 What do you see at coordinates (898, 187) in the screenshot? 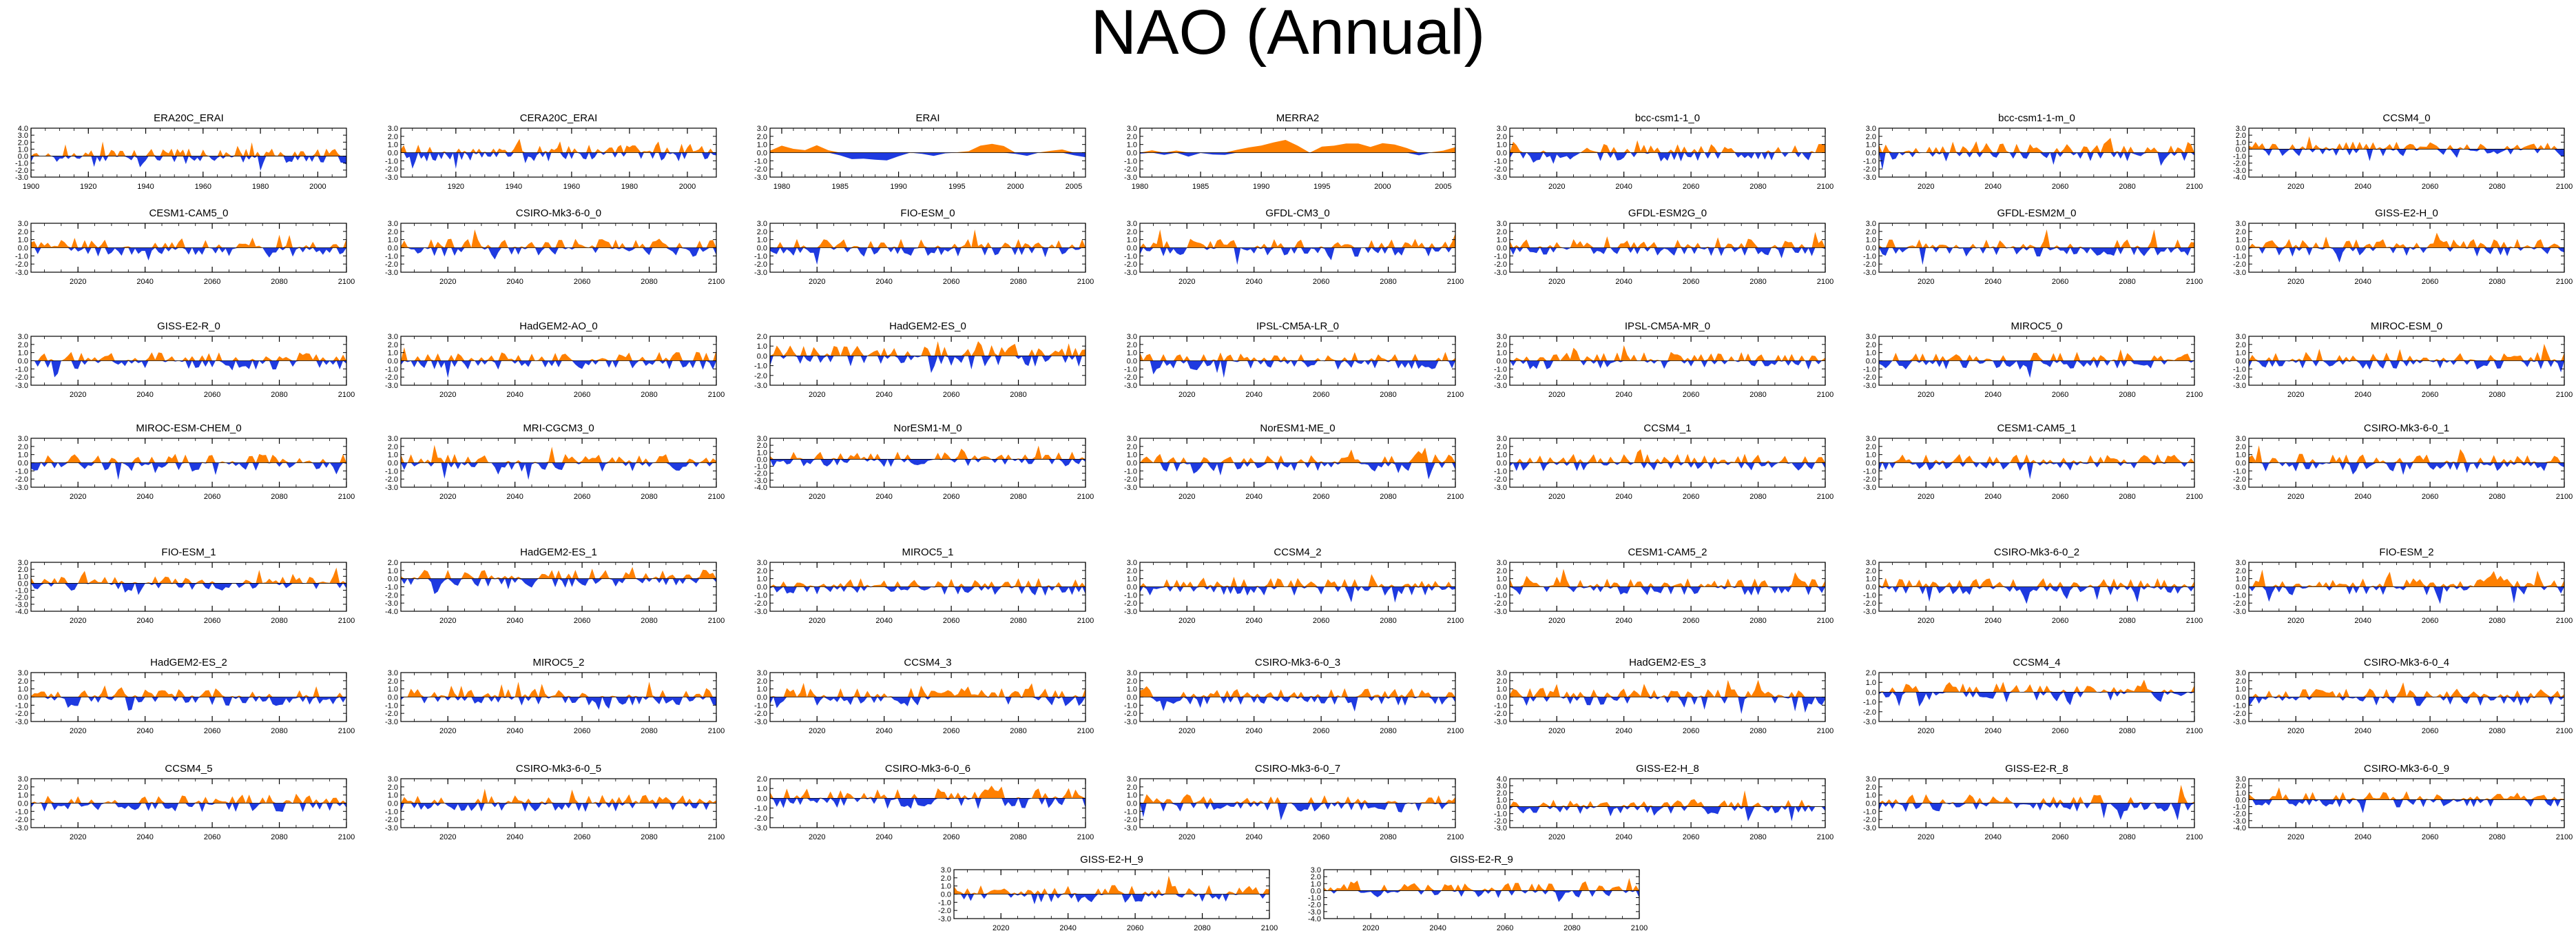
I see `x-tick-label: 1990` at bounding box center [898, 187].